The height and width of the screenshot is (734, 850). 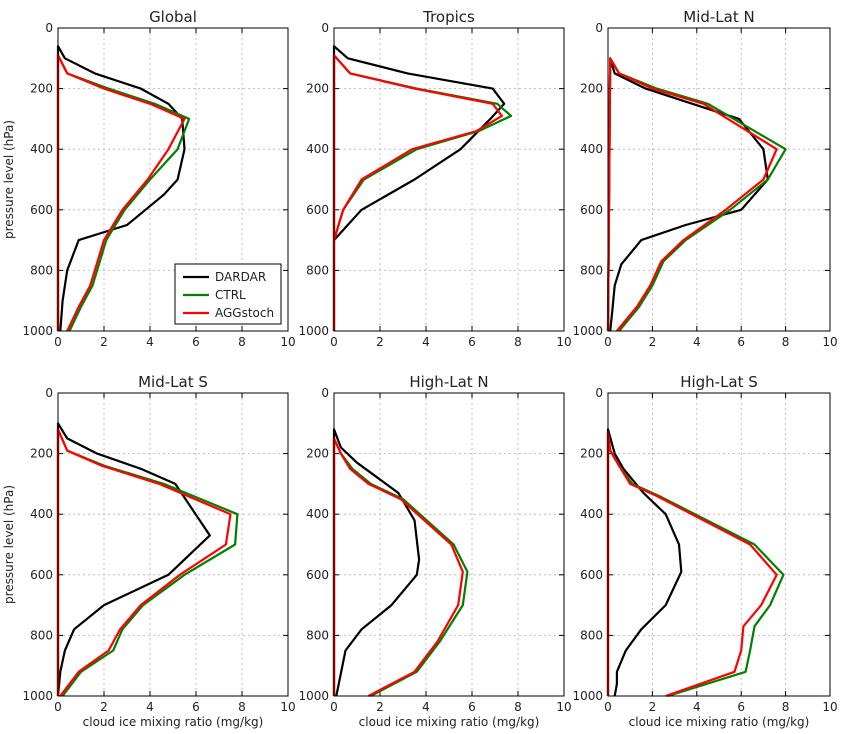 What do you see at coordinates (244, 313) in the screenshot?
I see `legend-label-aggstoch: AGGstoch` at bounding box center [244, 313].